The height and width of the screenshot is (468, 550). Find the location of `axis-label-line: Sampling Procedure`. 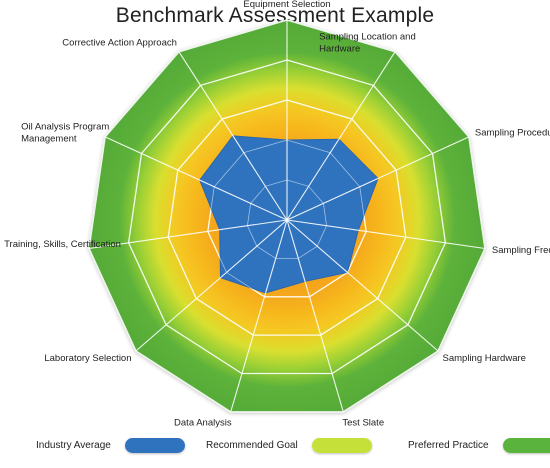

axis-label-line: Sampling Procedure is located at coordinates (512, 132).